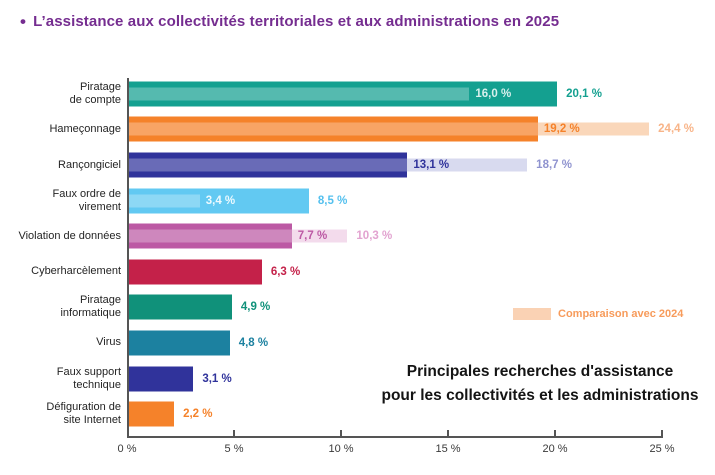  Describe the element at coordinates (394, 343) in the screenshot. I see `bar-plot-area: 4,8 %` at that location.